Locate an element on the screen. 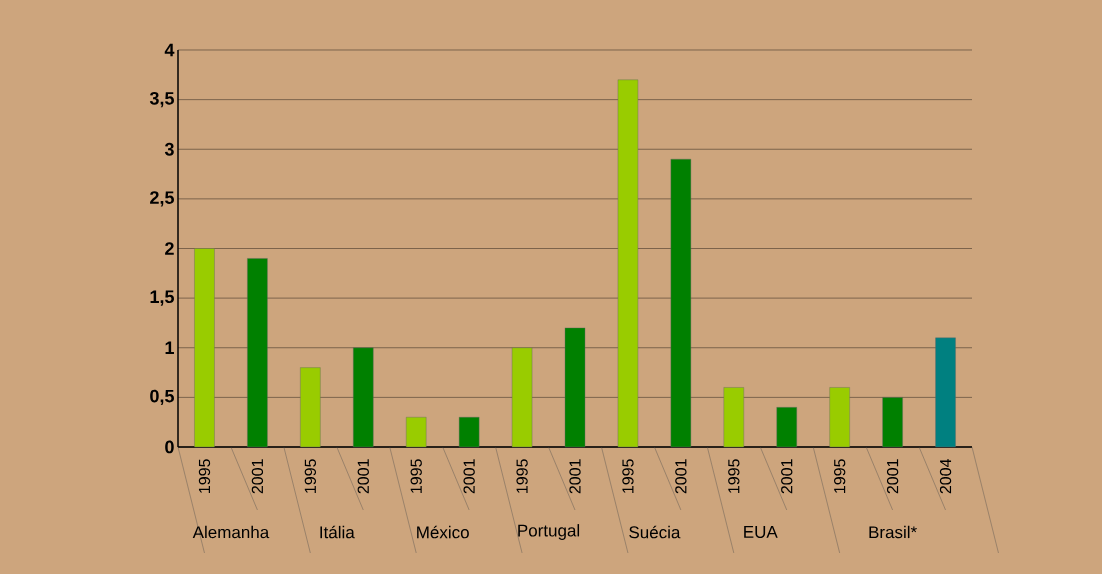  y-tick-label: 3,5 is located at coordinates (161, 99).